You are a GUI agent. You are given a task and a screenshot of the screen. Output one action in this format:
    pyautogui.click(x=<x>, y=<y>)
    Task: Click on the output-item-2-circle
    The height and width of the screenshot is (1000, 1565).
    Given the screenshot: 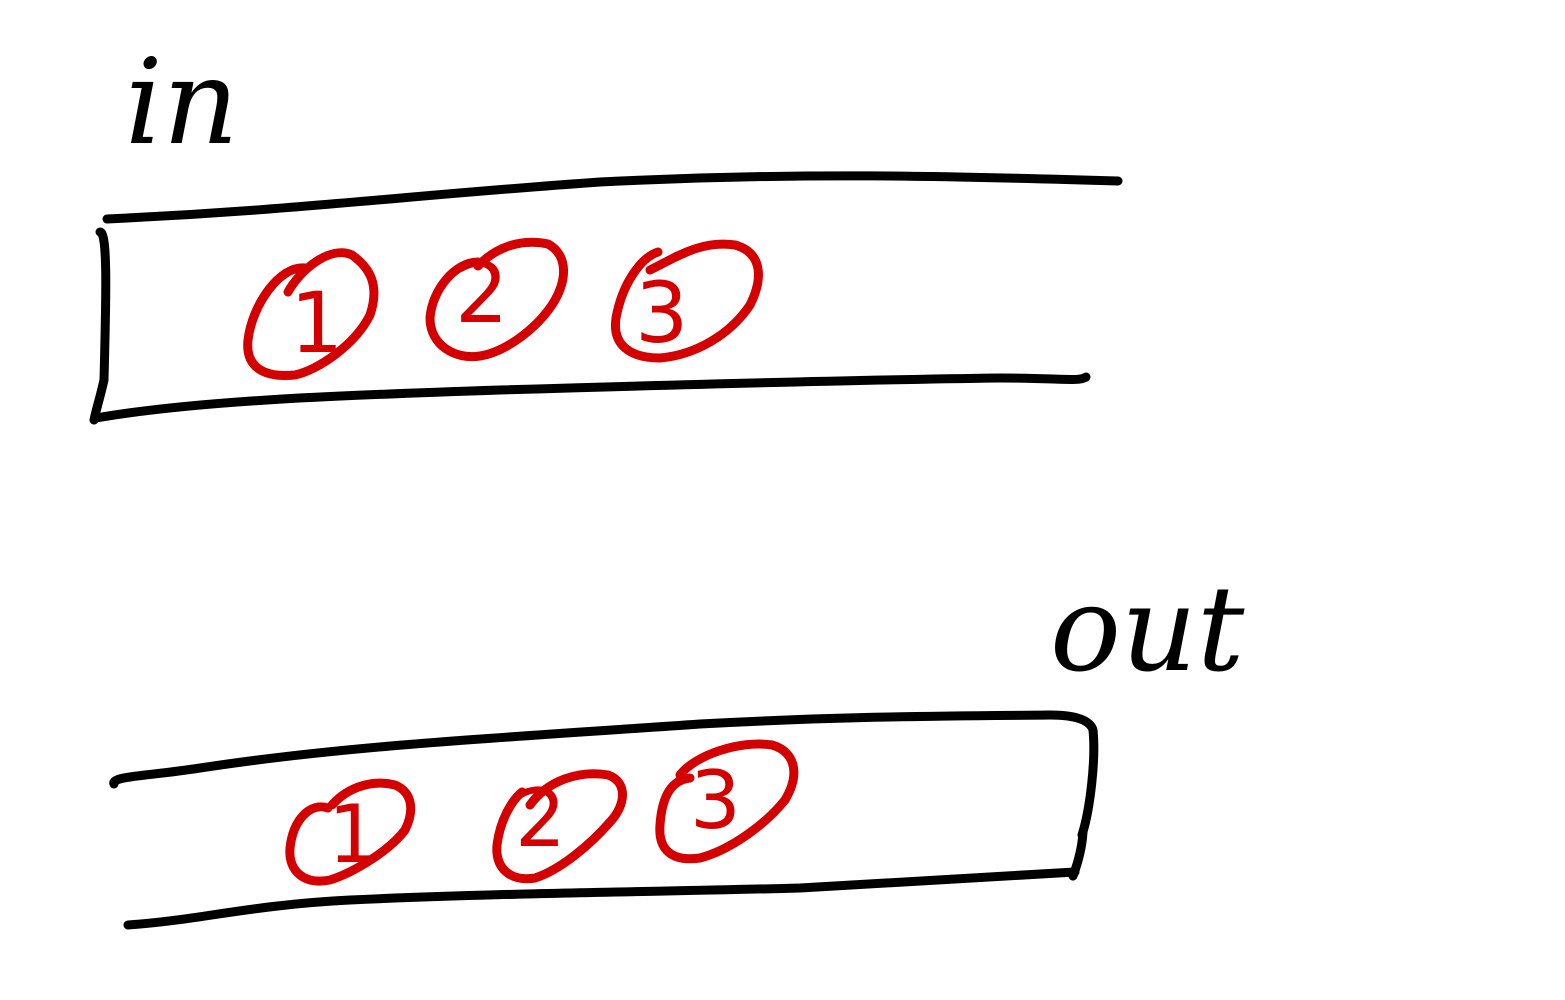 What is the action you would take?
    pyautogui.click(x=559, y=826)
    